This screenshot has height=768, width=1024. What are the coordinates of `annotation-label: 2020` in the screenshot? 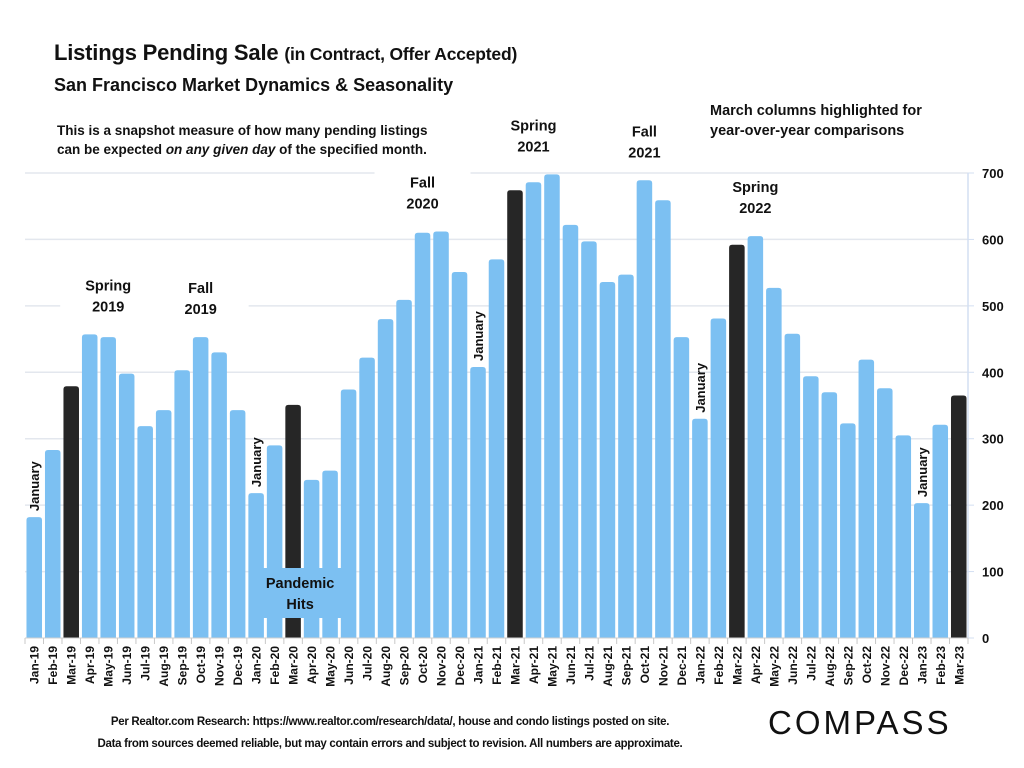 It's located at (422, 204).